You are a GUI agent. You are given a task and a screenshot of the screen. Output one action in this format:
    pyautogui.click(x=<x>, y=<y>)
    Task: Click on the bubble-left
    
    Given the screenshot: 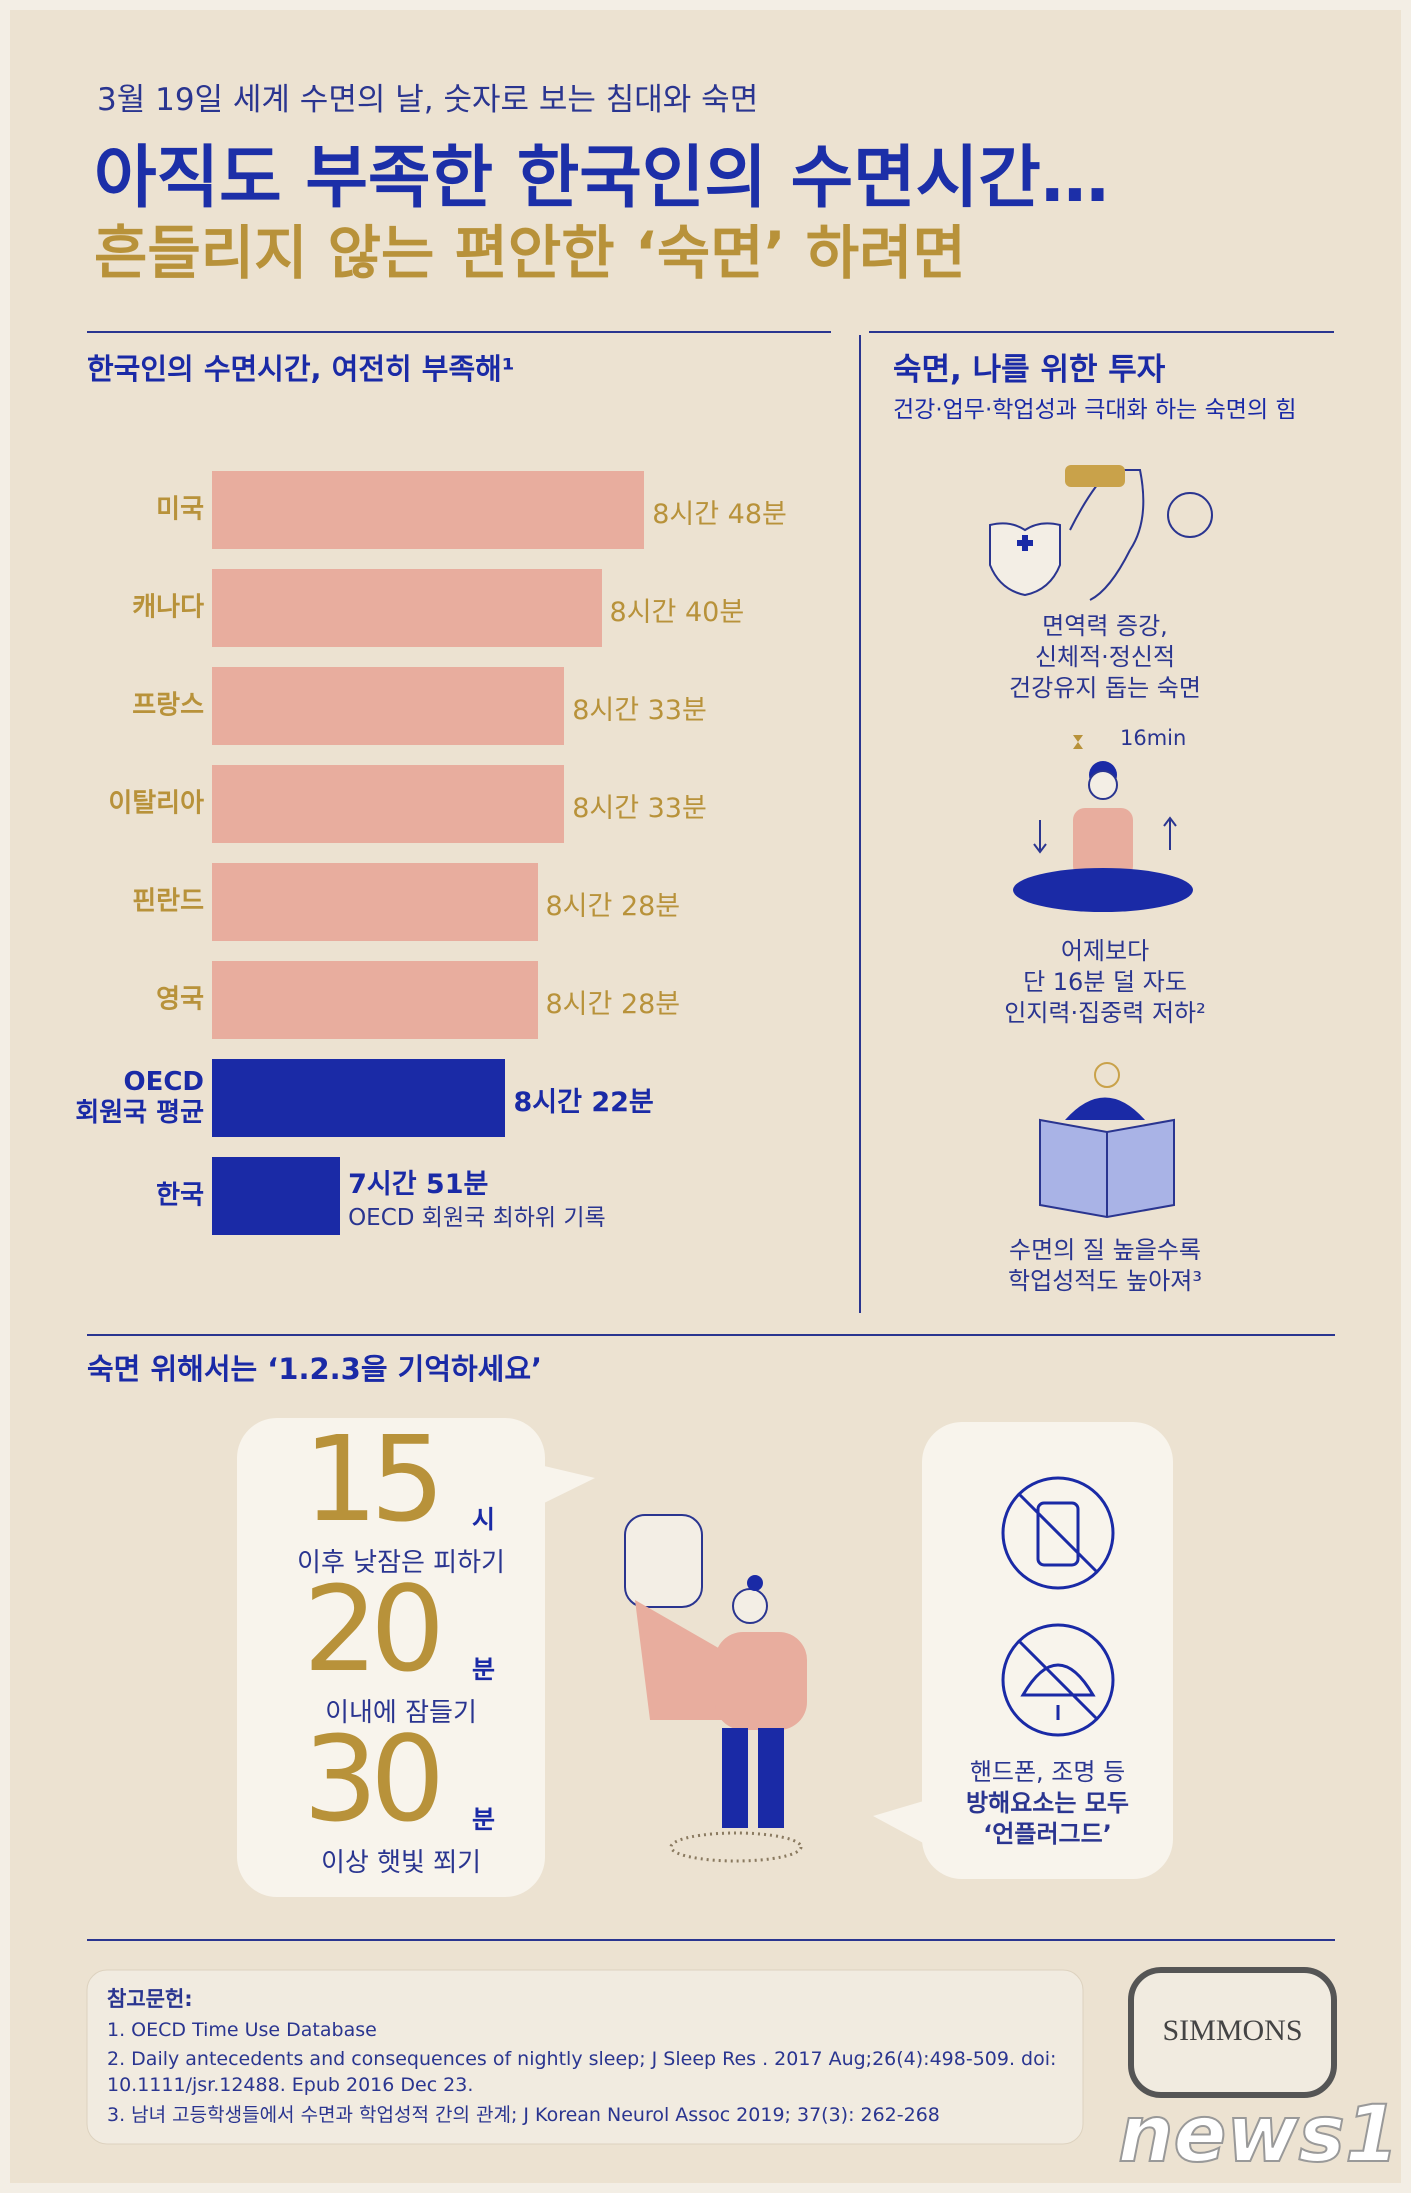 What is the action you would take?
    pyautogui.click(x=391, y=1657)
    